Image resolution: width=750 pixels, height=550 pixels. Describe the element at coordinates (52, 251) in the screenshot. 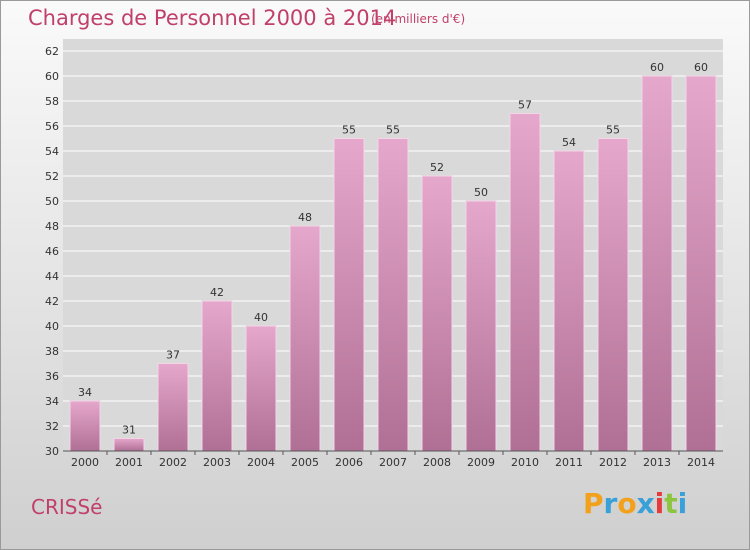

I see `y-tick-label: 46` at that location.